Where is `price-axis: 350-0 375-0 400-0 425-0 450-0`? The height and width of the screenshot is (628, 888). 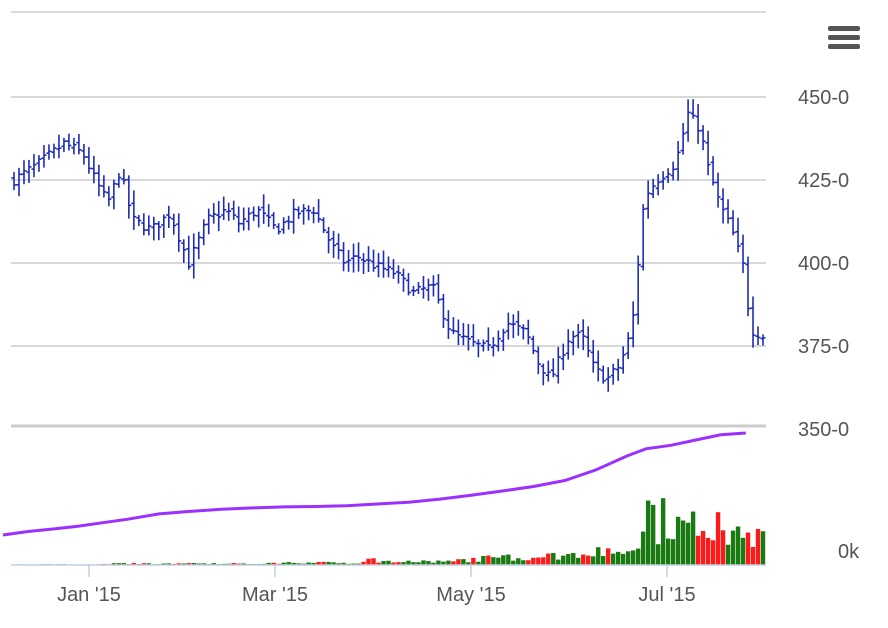
price-axis: 350-0 375-0 400-0 425-0 450-0 is located at coordinates (823, 264).